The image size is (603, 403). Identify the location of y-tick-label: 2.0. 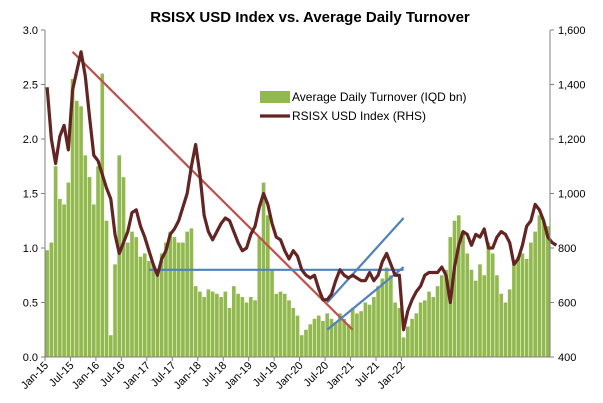
(30, 140).